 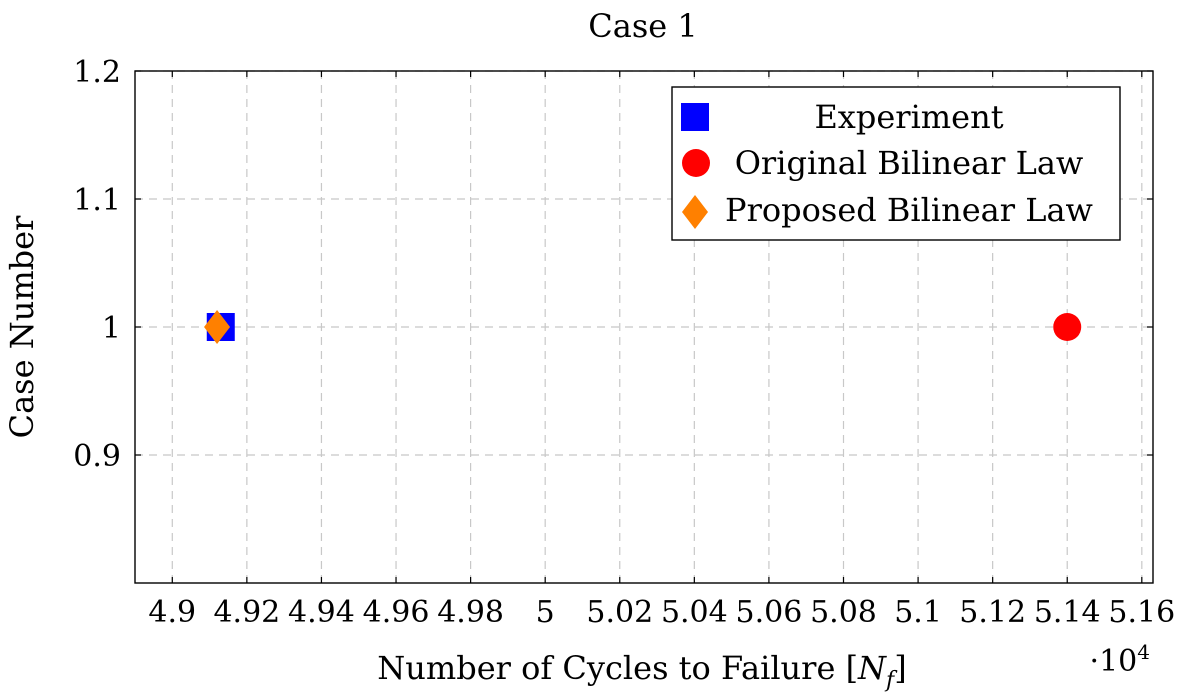 I want to click on legend-label-proposed-bilinear-law: Proposed Bilinear Law, so click(x=909, y=210).